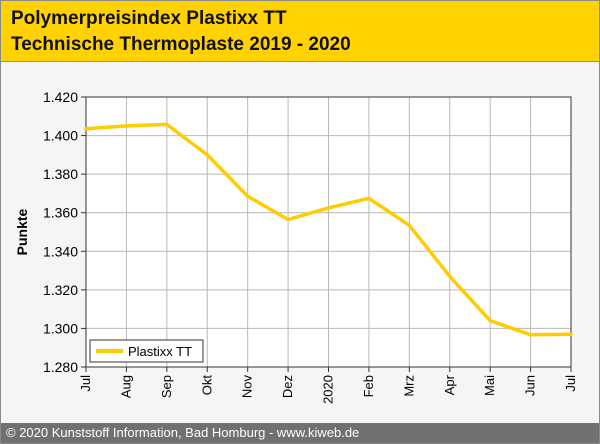 The image size is (600, 444). I want to click on y-tick-label: 1.420, so click(60, 97).